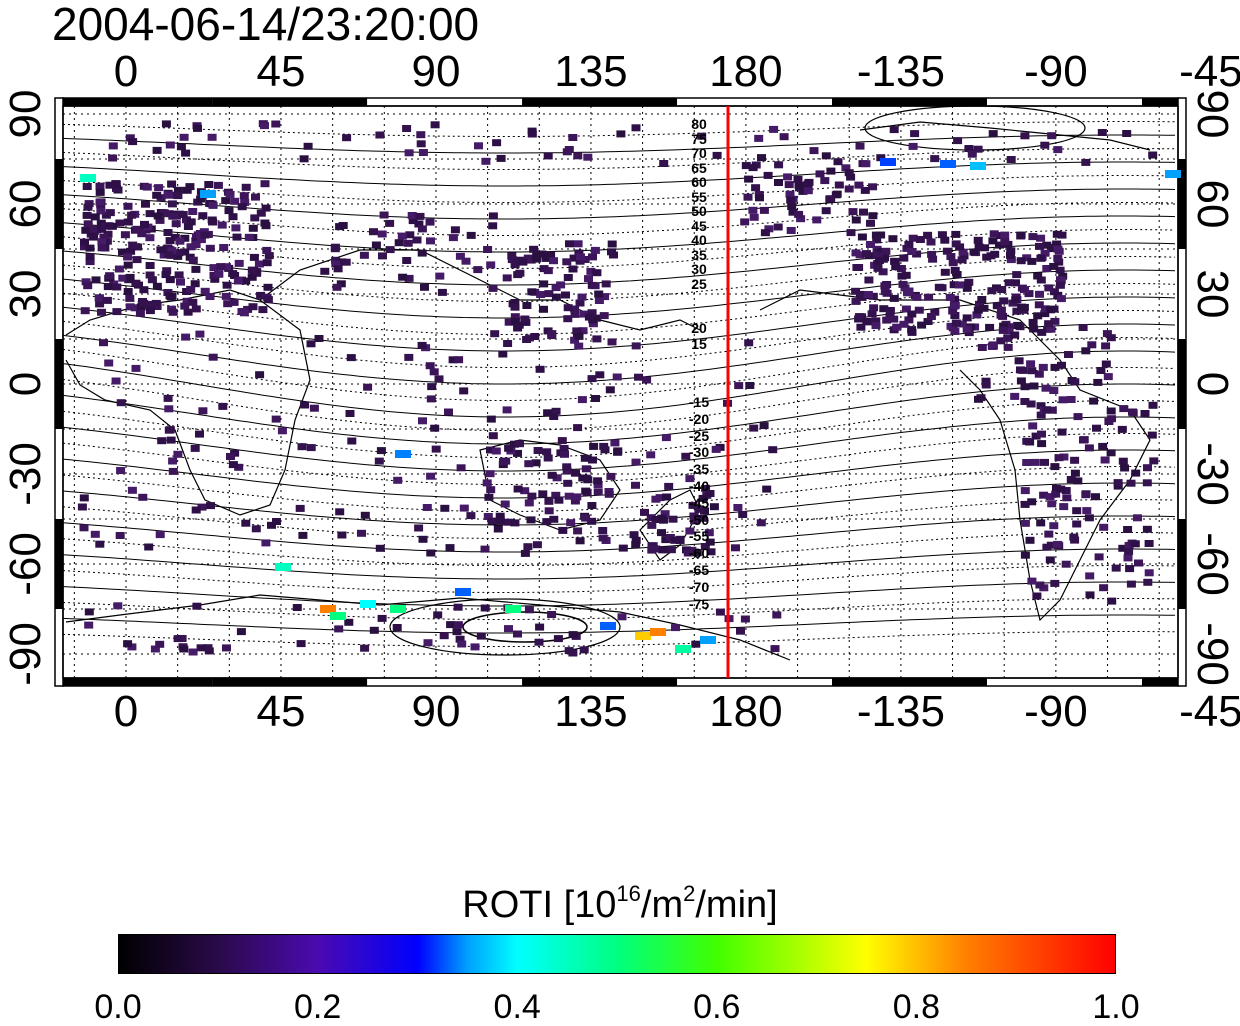 This screenshot has height=1026, width=1240. I want to click on frame-bar-bottom, so click(1159, 682).